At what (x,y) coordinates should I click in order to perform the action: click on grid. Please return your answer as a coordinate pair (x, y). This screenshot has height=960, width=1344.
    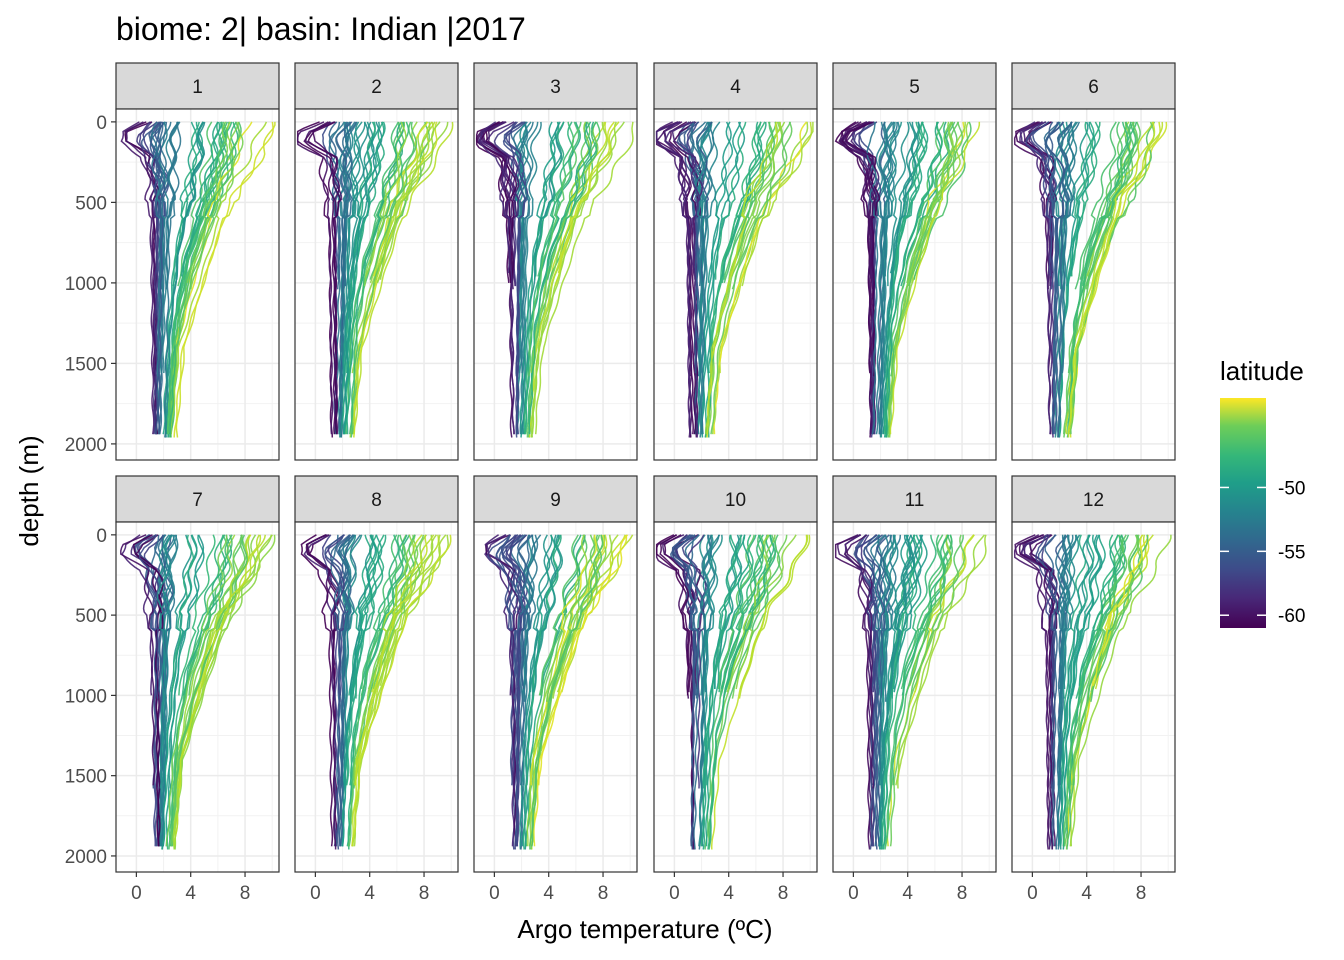
    Looking at the image, I should click on (735, 697).